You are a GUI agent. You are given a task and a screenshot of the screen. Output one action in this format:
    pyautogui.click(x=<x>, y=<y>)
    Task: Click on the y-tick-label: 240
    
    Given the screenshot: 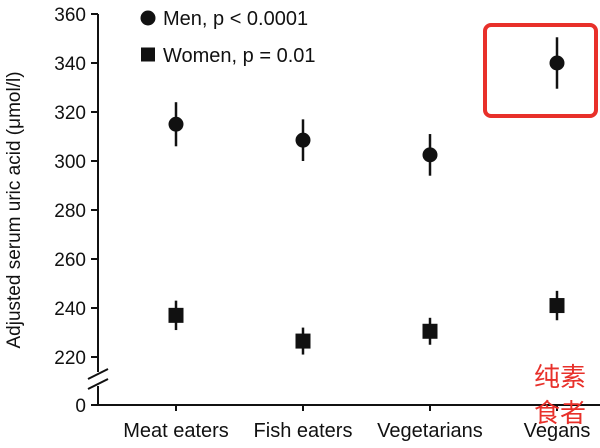 What is the action you would take?
    pyautogui.click(x=70, y=309)
    